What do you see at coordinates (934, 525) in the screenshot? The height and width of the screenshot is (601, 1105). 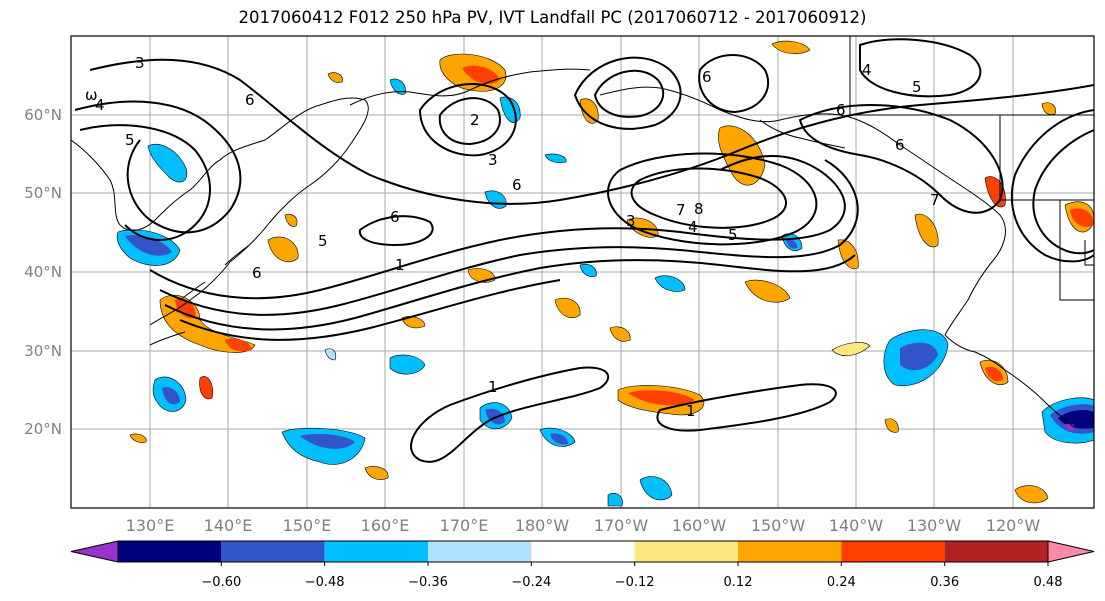 I see `longitude-label: 130°W` at bounding box center [934, 525].